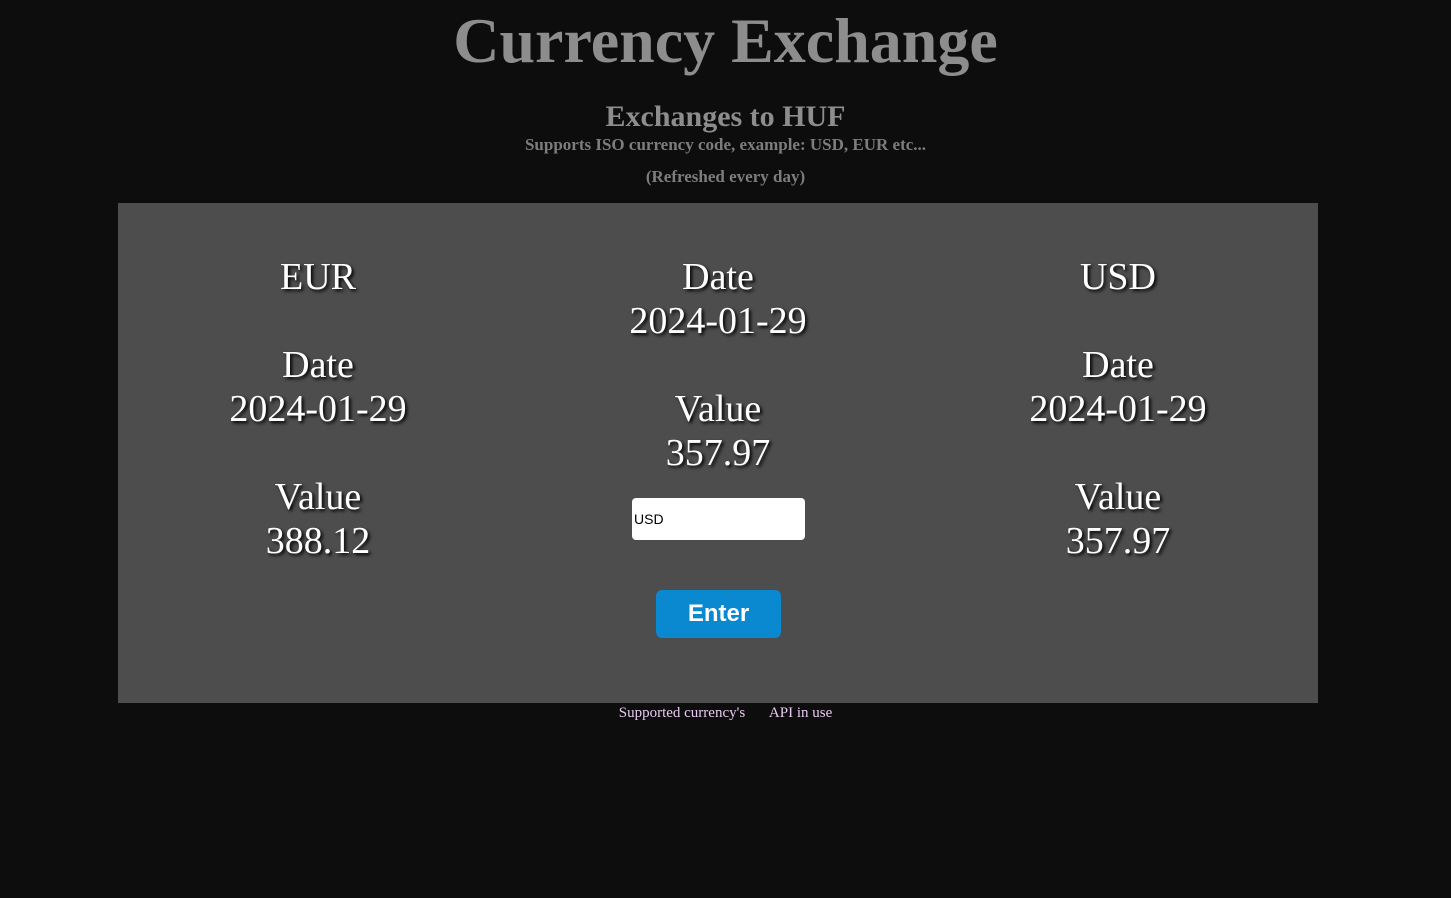 The width and height of the screenshot is (1451, 898). What do you see at coordinates (725, 176) in the screenshot?
I see `refresh-text: (Refreshed every day)` at bounding box center [725, 176].